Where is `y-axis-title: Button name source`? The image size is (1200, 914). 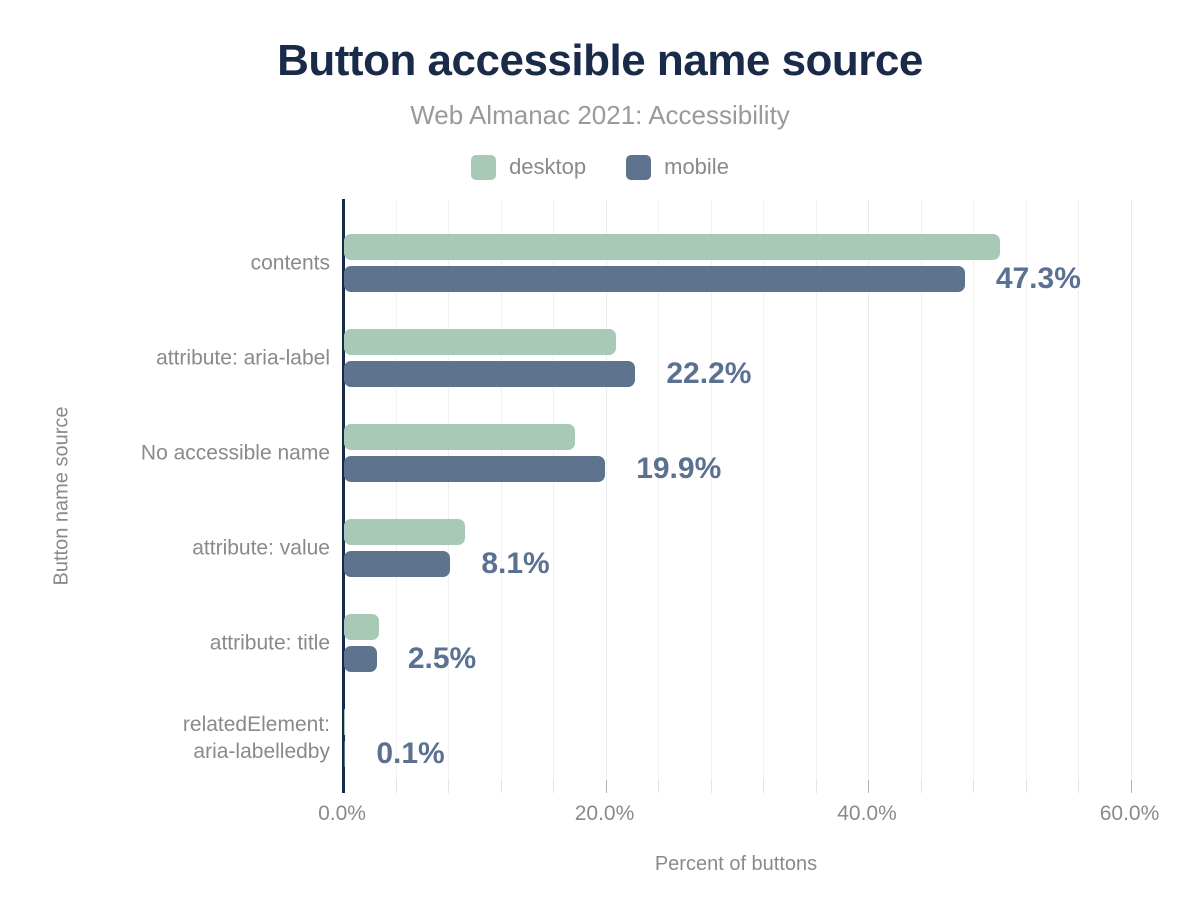
y-axis-title: Button name source is located at coordinates (61, 496).